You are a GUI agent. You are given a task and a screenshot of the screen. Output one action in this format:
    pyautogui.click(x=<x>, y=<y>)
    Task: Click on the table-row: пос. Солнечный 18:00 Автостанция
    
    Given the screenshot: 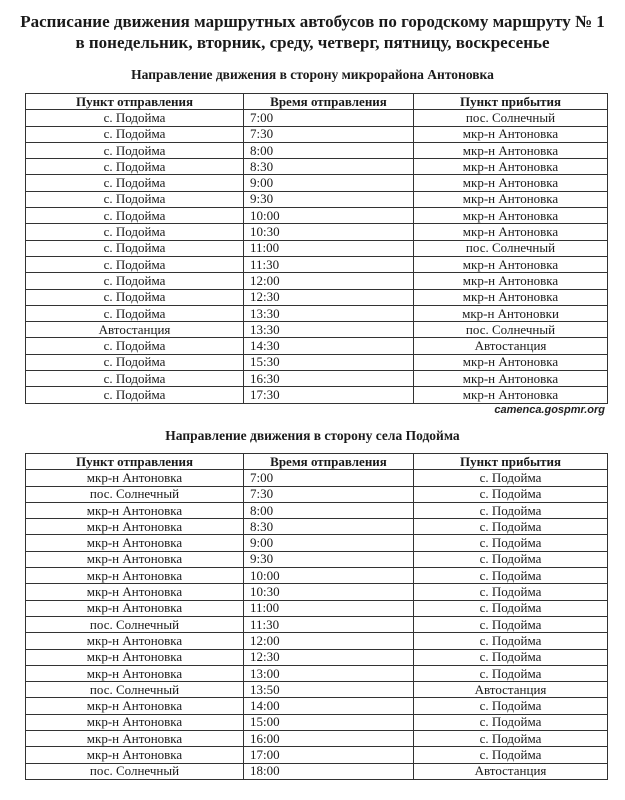 What is the action you would take?
    pyautogui.click(x=316, y=771)
    